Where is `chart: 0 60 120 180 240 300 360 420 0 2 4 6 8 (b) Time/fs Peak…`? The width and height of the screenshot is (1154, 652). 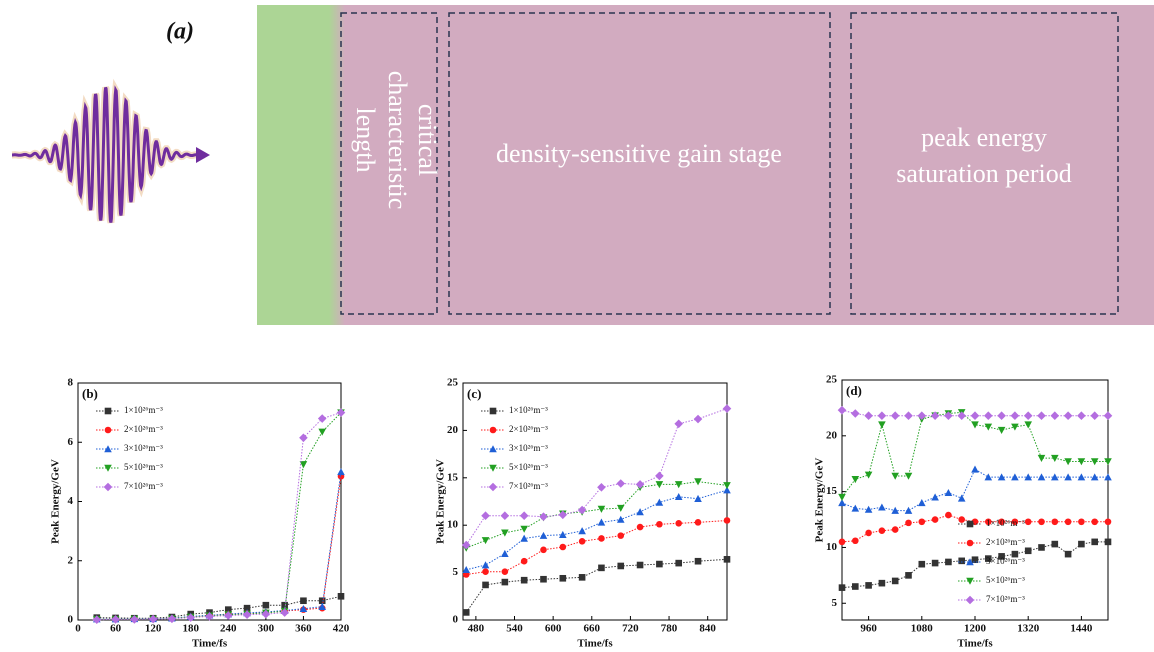
chart: 0 60 120 180 240 300 360 420 0 2 4 6 8 (b) Time/fs Peak… is located at coordinates (200, 513).